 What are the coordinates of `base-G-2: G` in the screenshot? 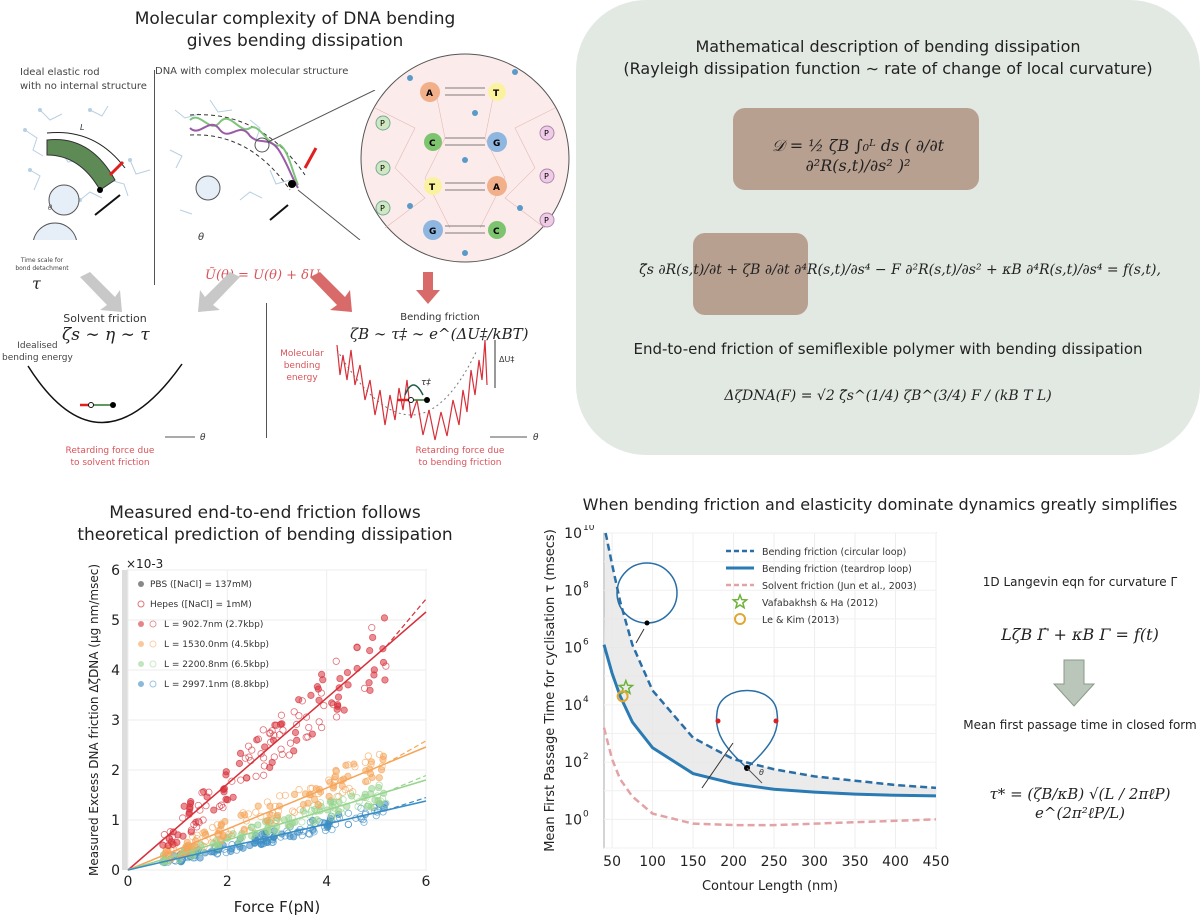 It's located at (433, 230).